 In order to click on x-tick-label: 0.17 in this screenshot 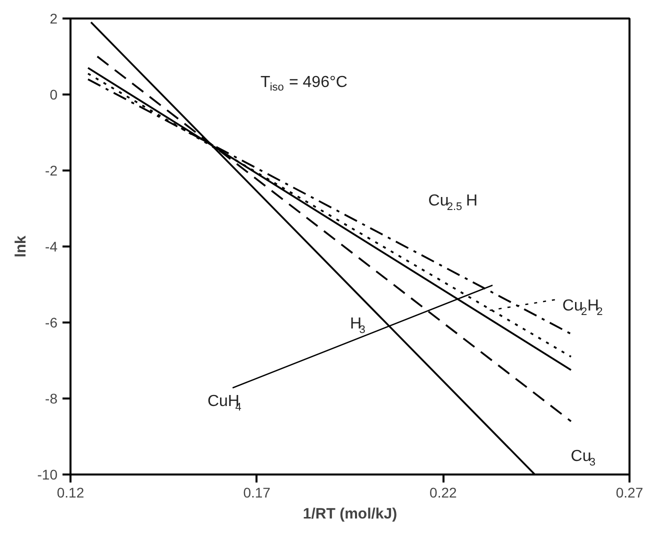, I will do `click(257, 492)`.